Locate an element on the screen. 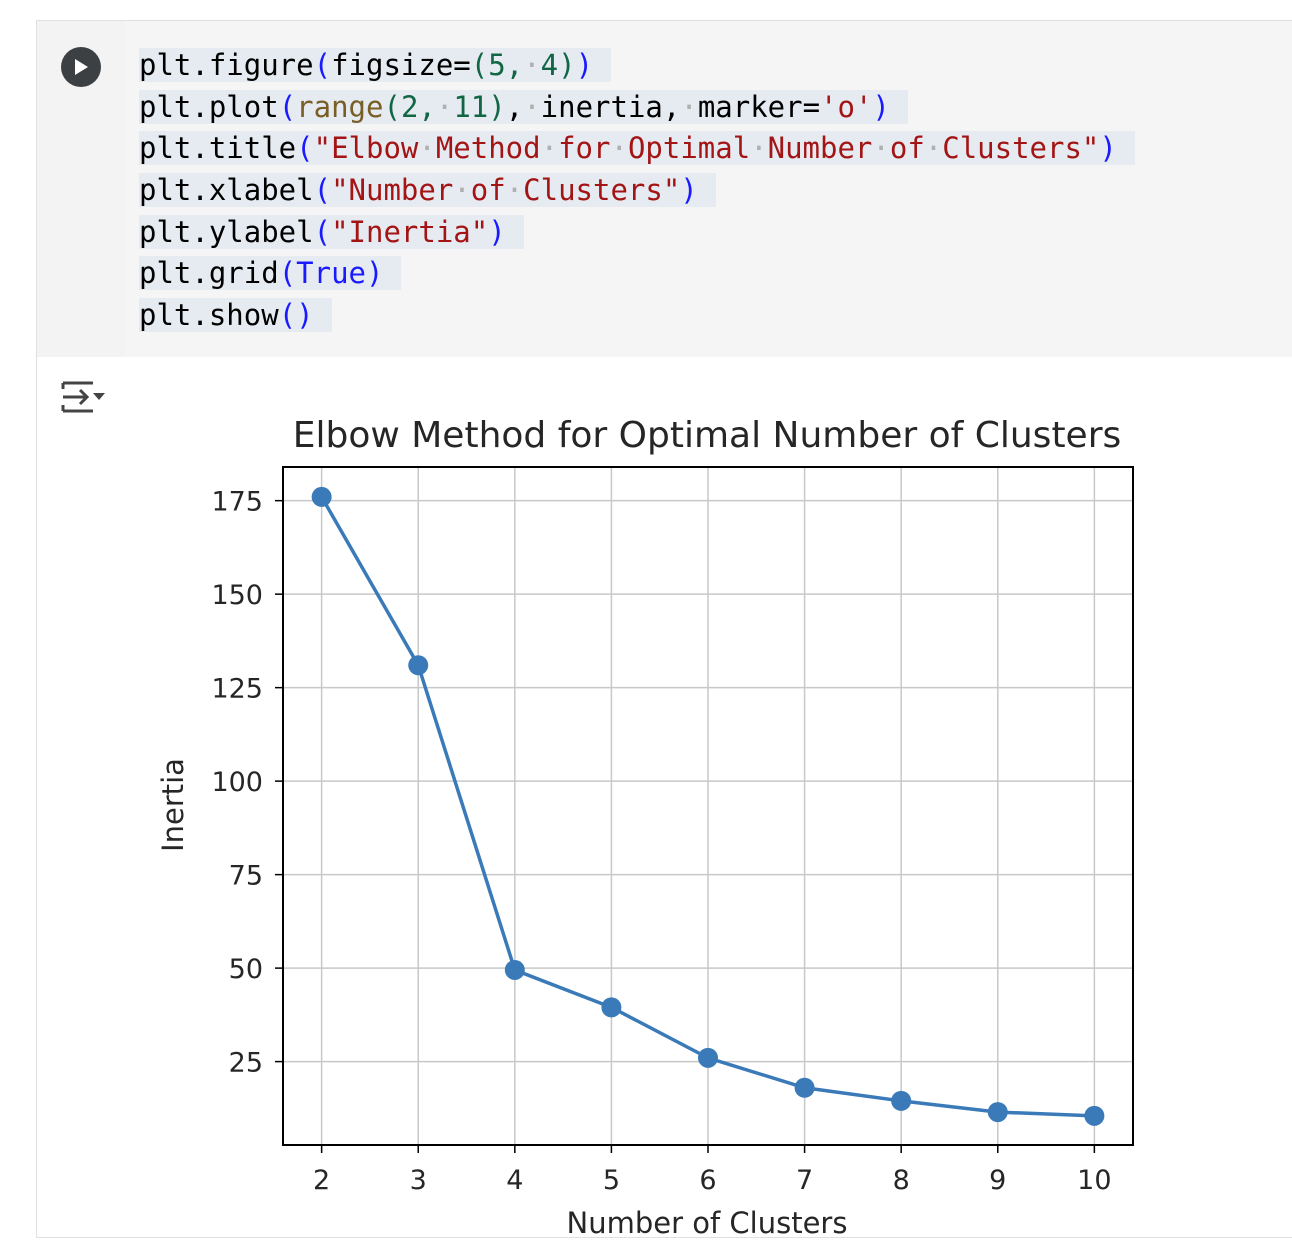 This screenshot has height=1252, width=1292. code-token: True is located at coordinates (331, 273).